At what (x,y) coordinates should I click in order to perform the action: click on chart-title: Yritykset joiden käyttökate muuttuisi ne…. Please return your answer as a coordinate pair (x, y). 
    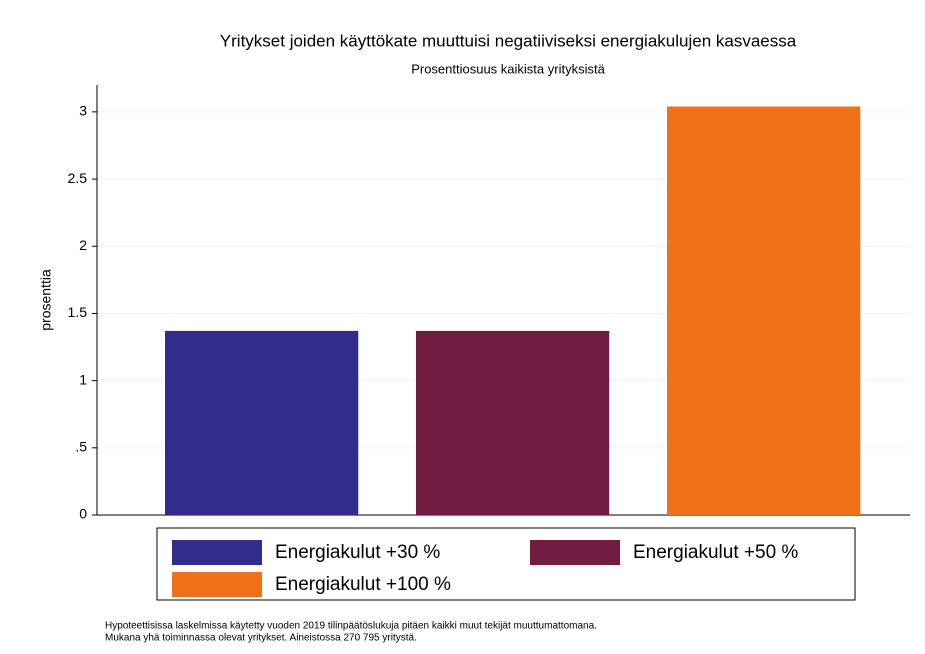
    Looking at the image, I should click on (508, 40).